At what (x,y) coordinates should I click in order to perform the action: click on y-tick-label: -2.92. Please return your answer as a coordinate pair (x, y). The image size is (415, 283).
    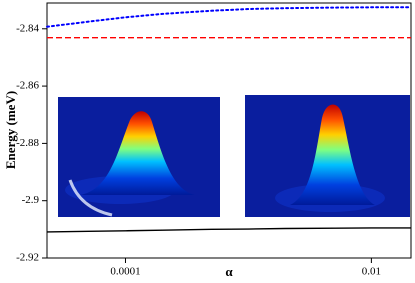
    Looking at the image, I should click on (27, 258).